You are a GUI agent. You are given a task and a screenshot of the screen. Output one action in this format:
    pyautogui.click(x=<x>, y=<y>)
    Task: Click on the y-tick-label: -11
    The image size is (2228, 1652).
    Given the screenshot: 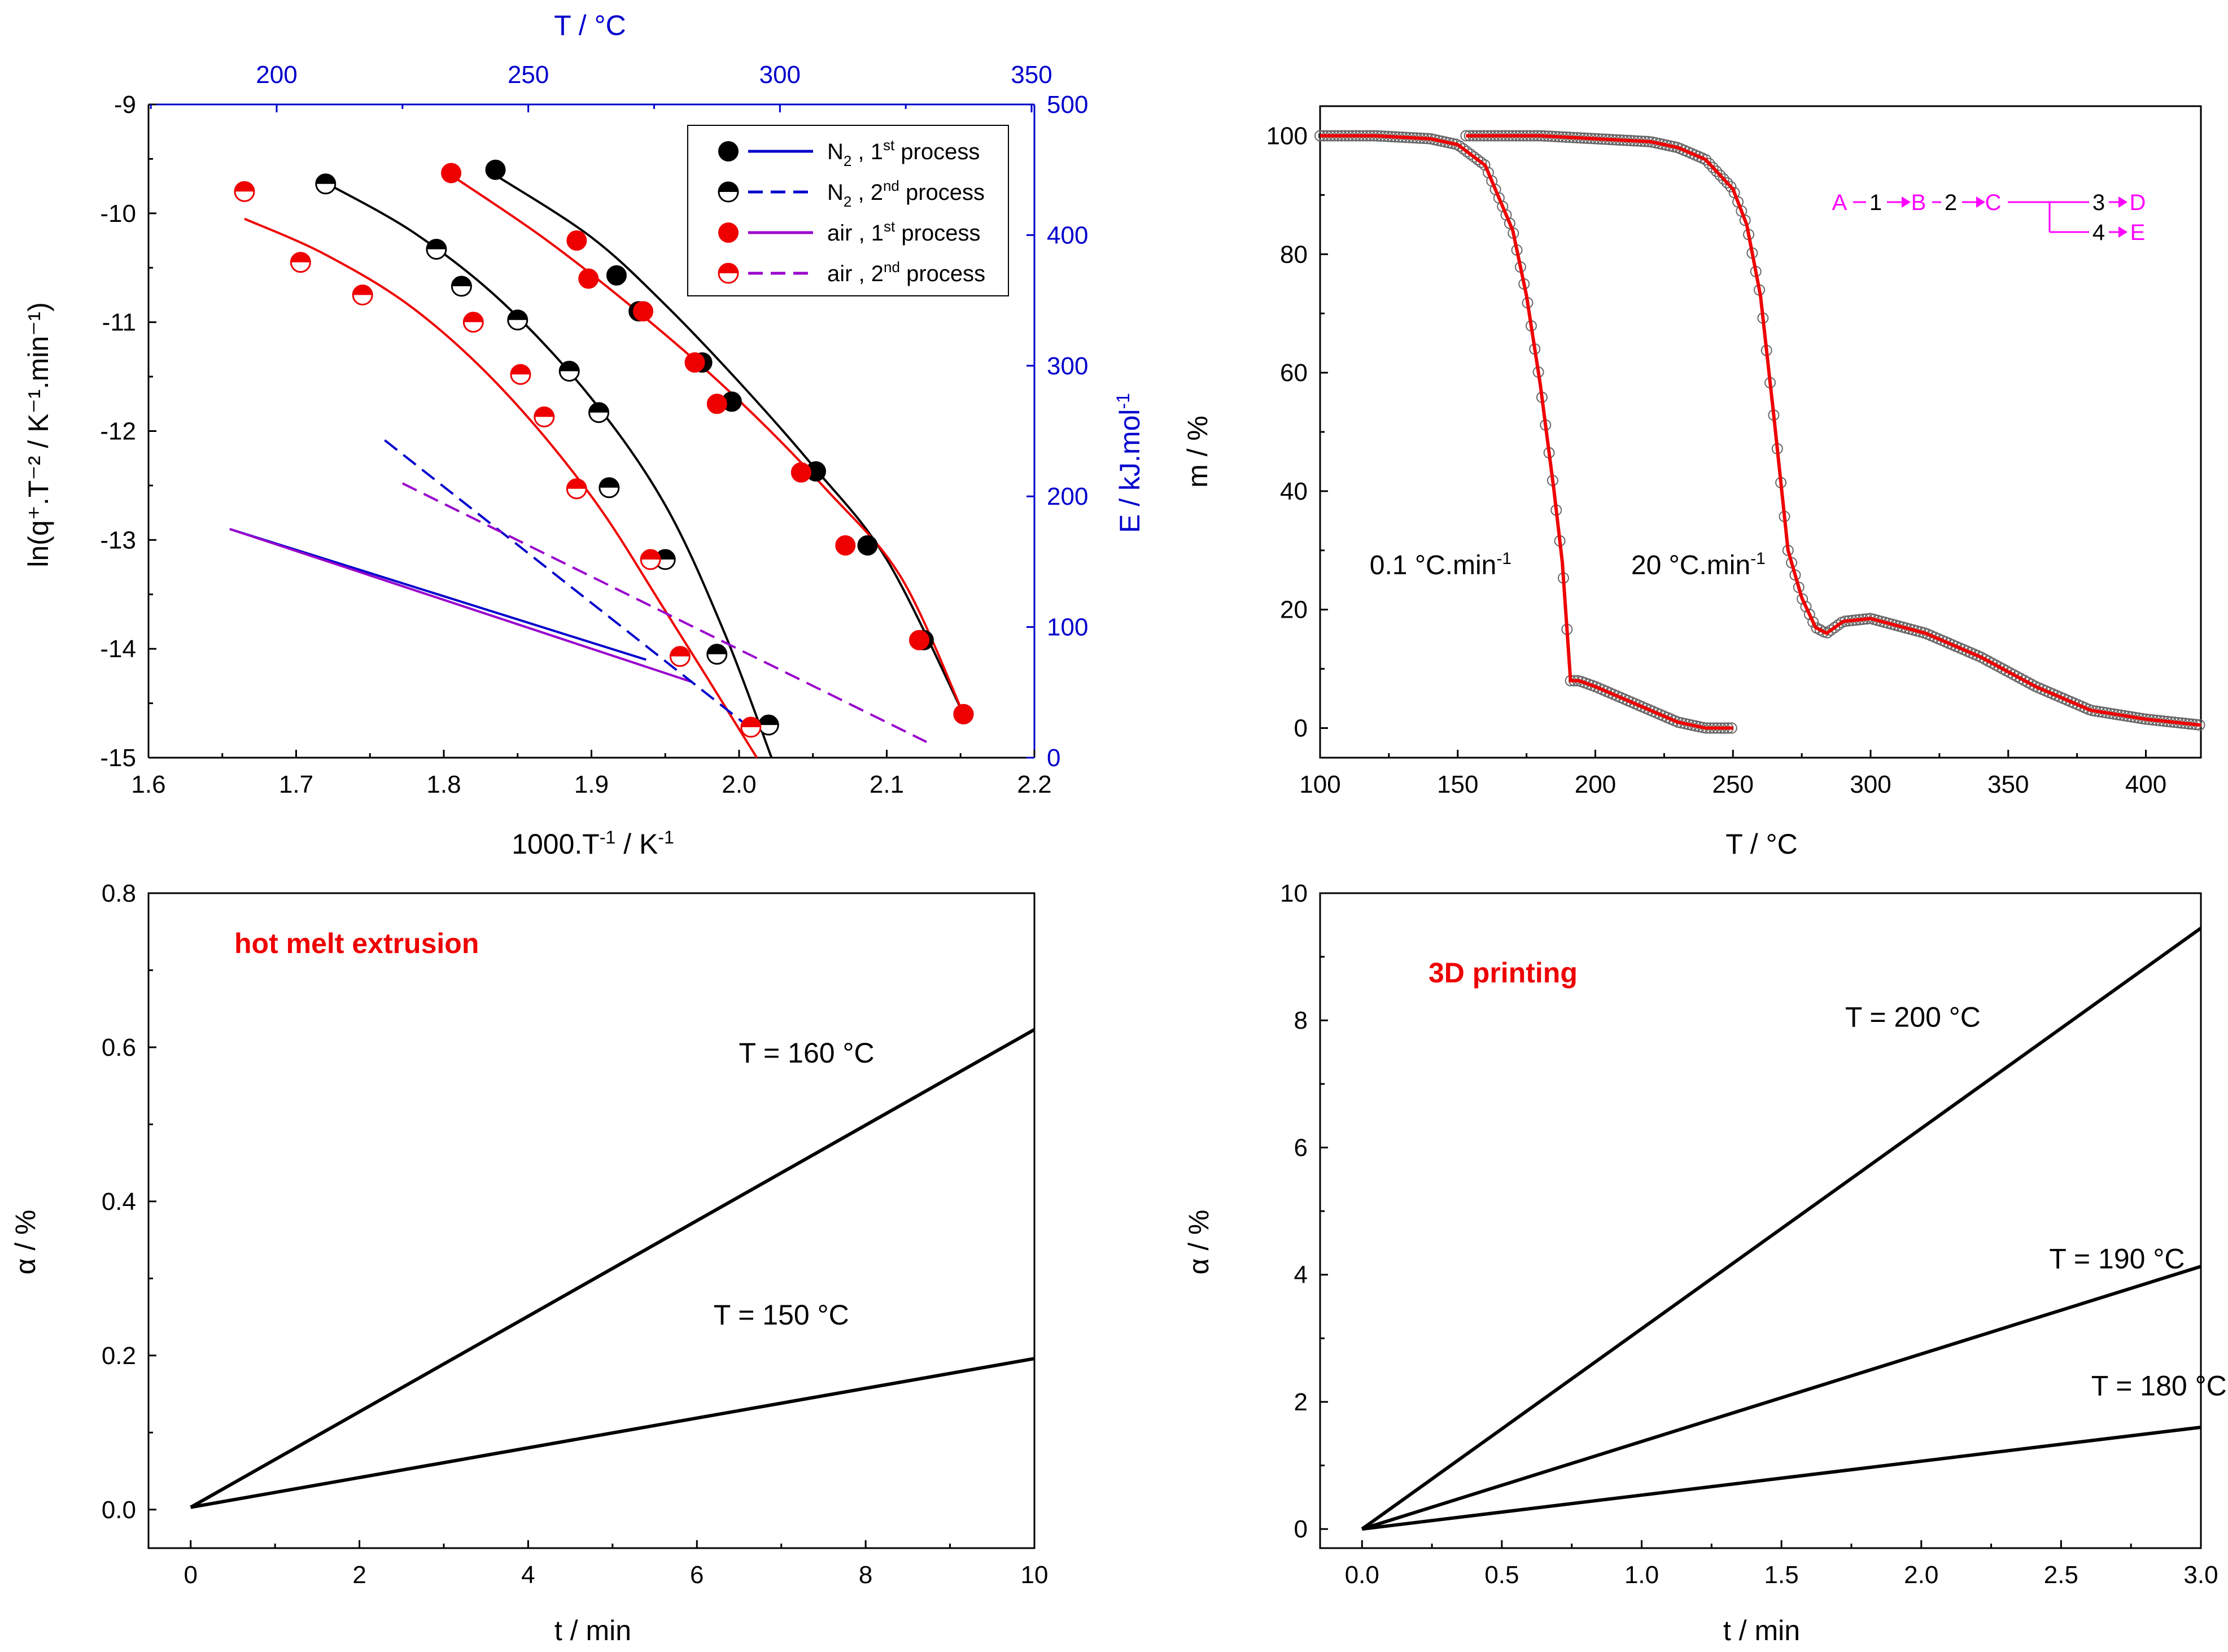 What is the action you would take?
    pyautogui.click(x=119, y=322)
    